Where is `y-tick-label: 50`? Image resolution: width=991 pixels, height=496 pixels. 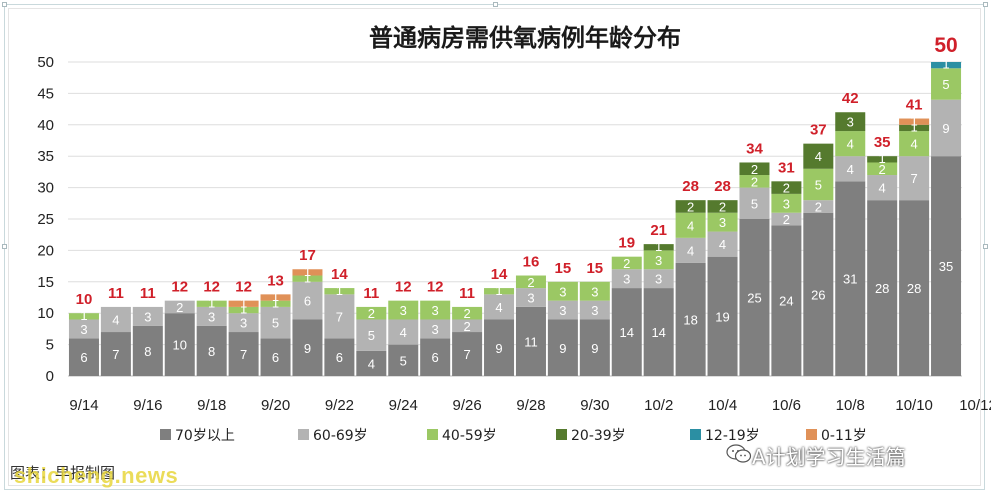 y-tick-label: 50 is located at coordinates (45, 62).